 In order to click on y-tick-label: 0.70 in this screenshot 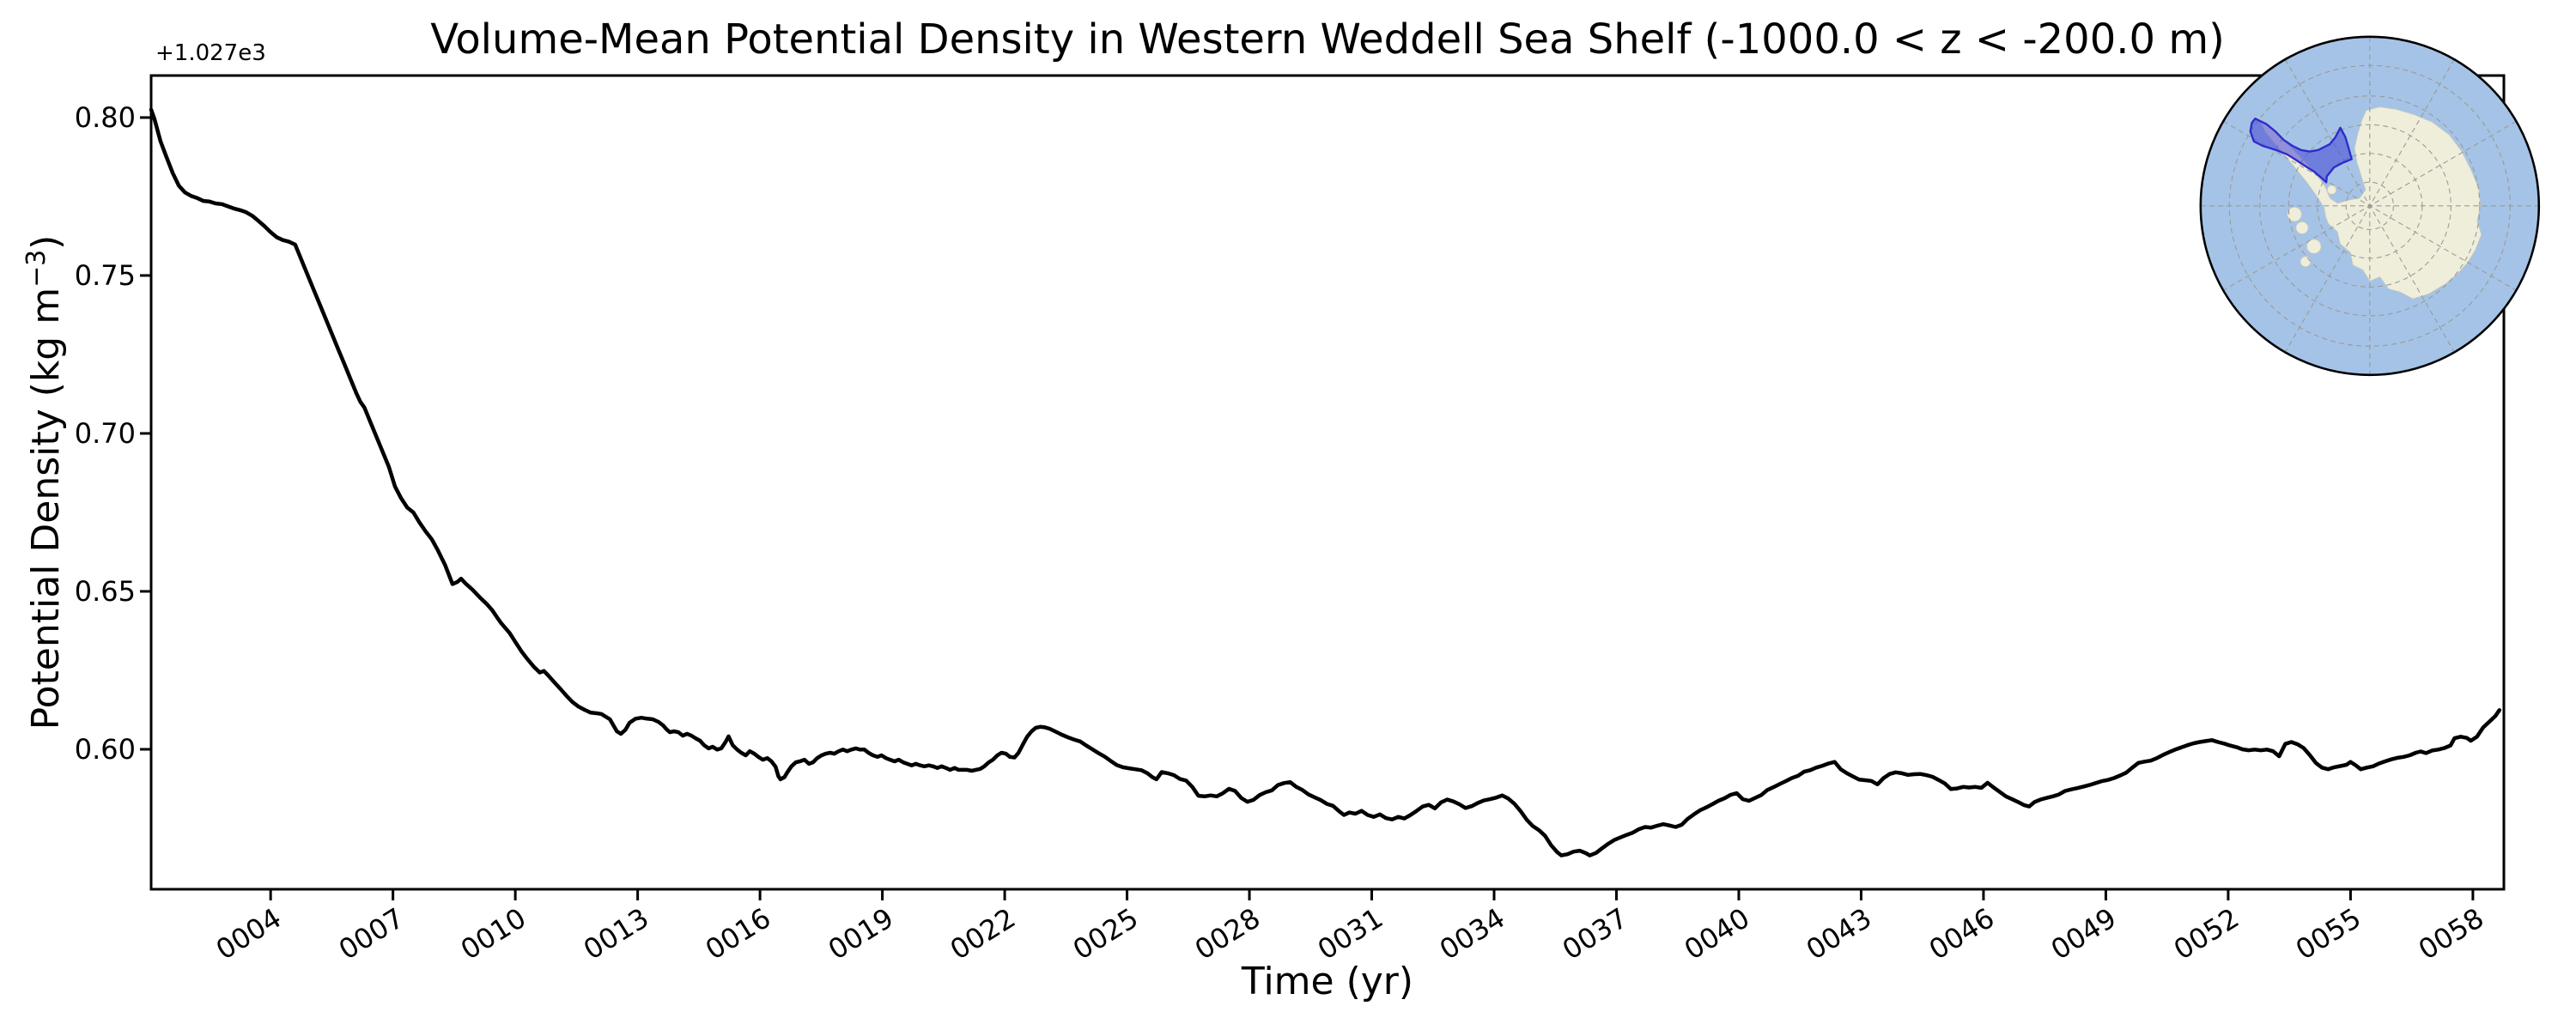, I will do `click(105, 433)`.